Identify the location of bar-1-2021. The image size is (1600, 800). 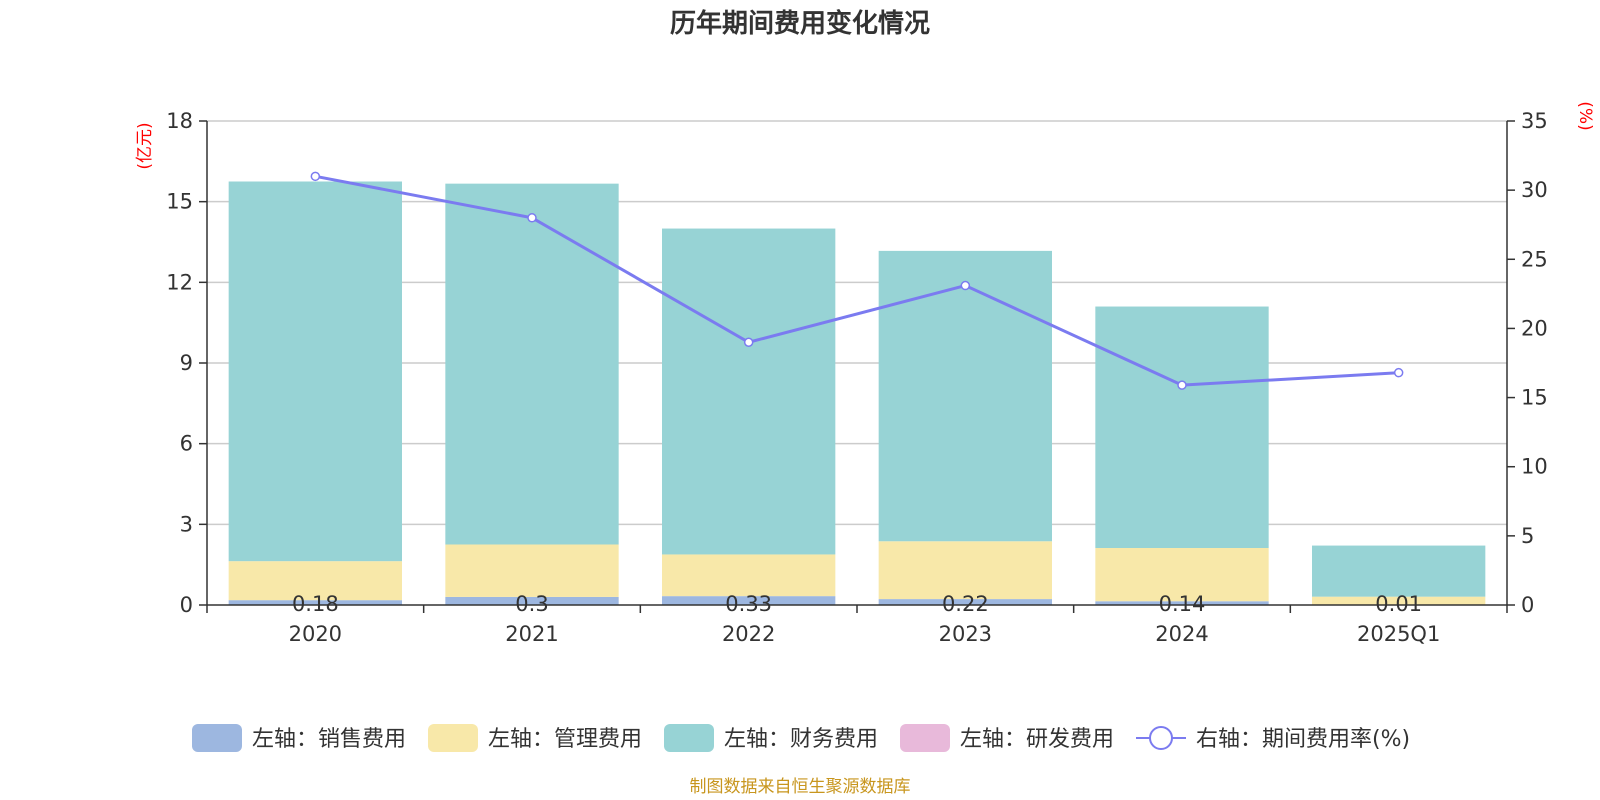
(532, 570).